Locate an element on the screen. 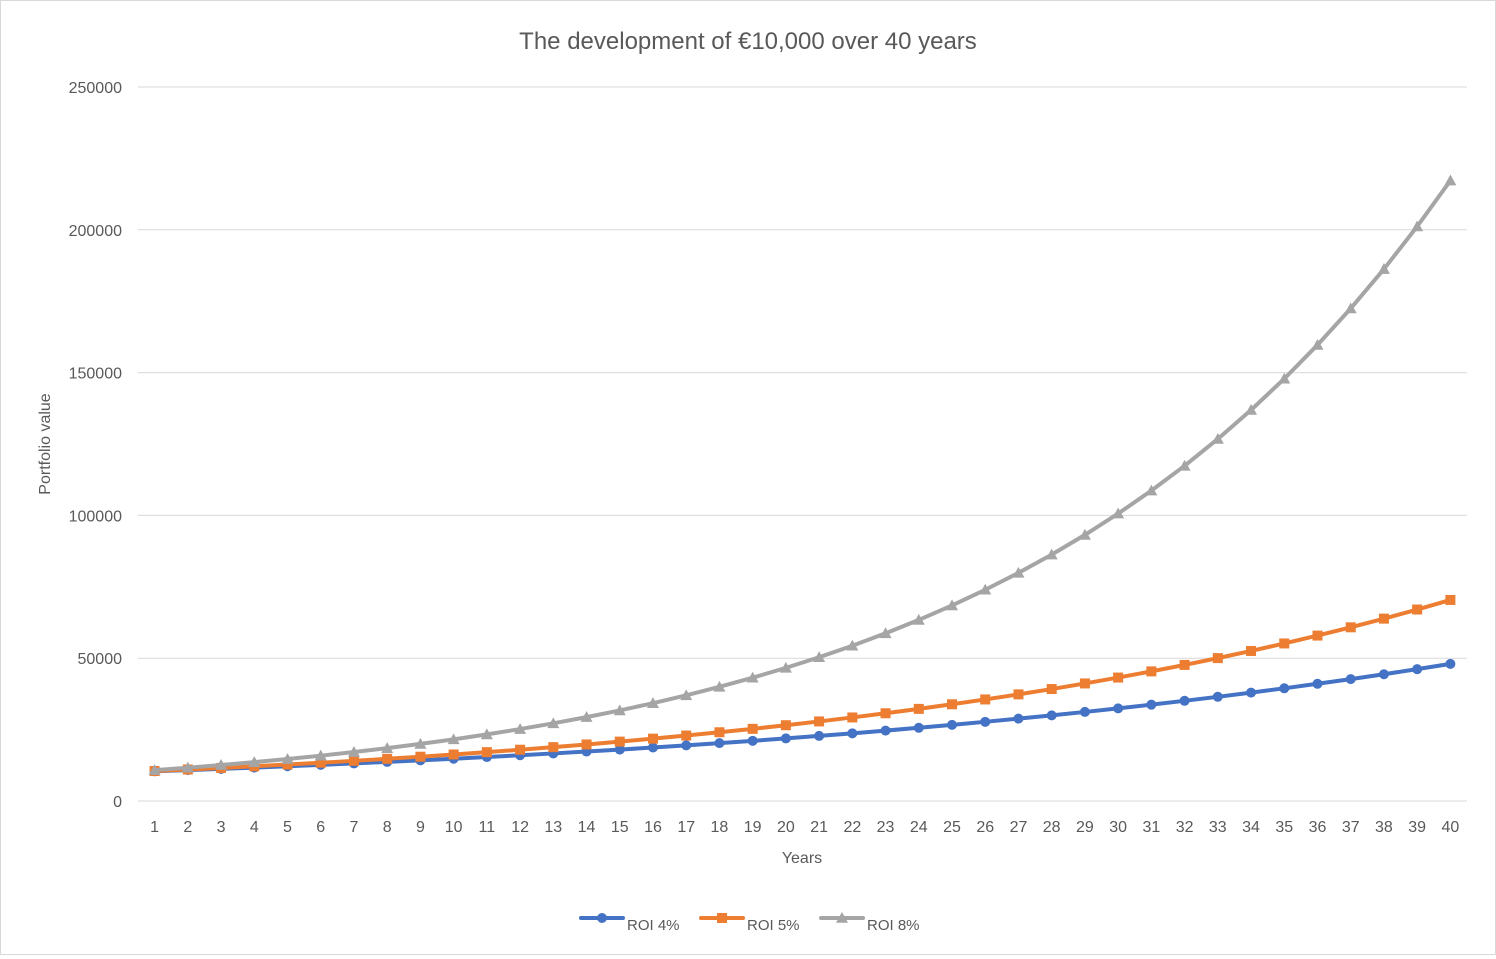 This screenshot has width=1496, height=959. x-tick-label: 1 is located at coordinates (154, 827).